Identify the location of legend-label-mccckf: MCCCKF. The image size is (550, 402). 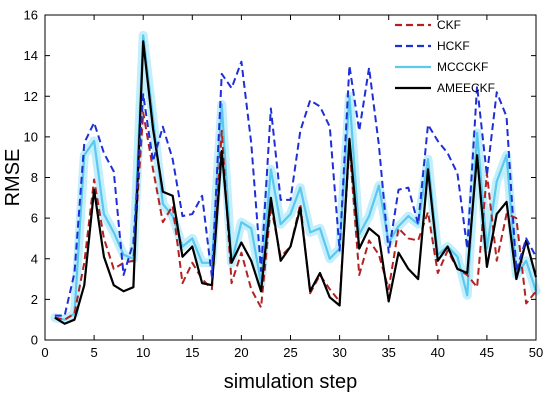
(462, 67).